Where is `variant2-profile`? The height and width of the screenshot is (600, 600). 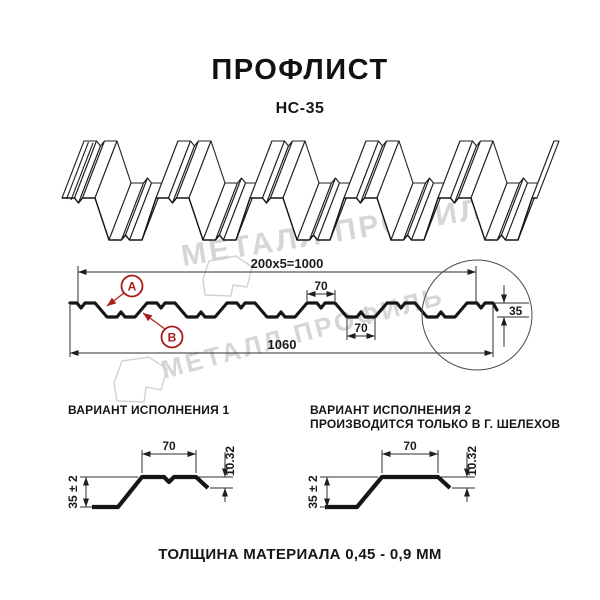 variant2-profile is located at coordinates (388, 492).